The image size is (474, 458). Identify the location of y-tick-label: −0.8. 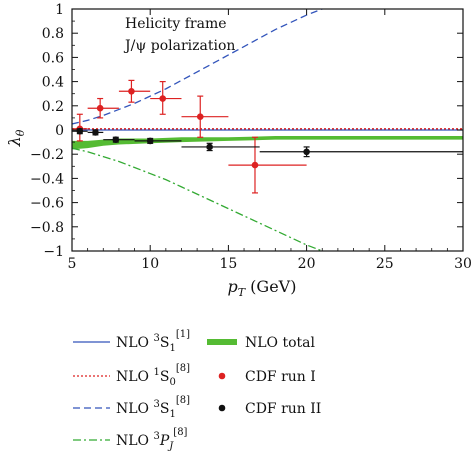
(47, 228).